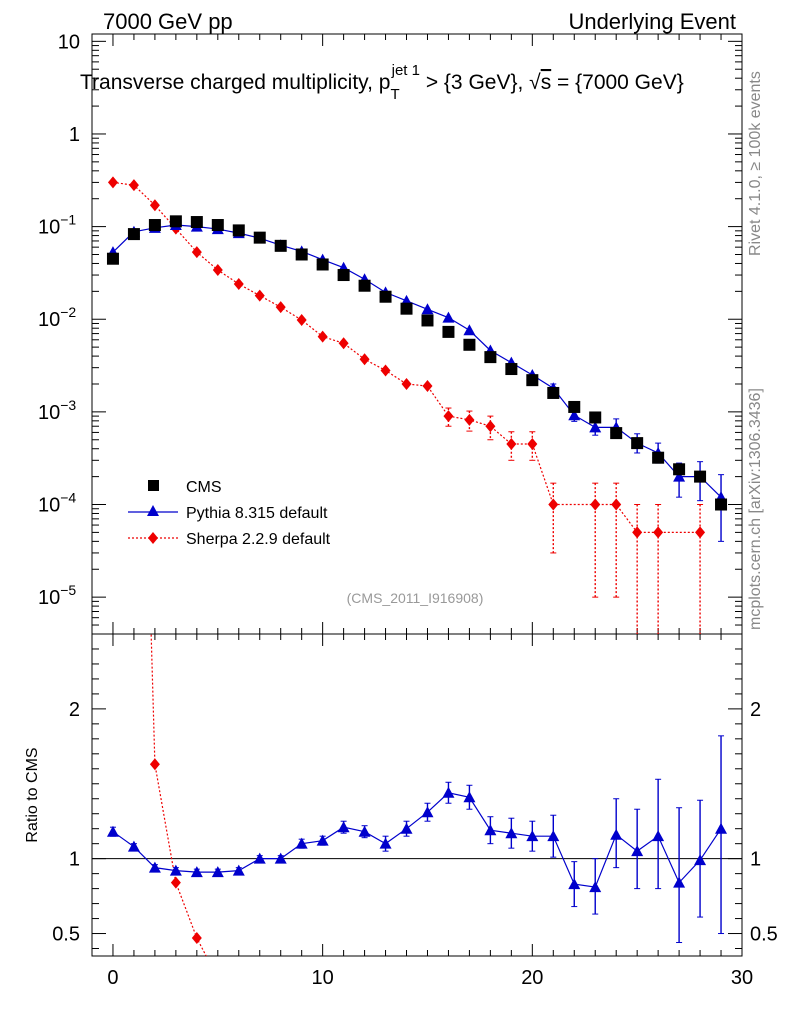  What do you see at coordinates (755, 163) in the screenshot?
I see `rivet-label: Rivet 4.1.0, ≥ 100k events` at bounding box center [755, 163].